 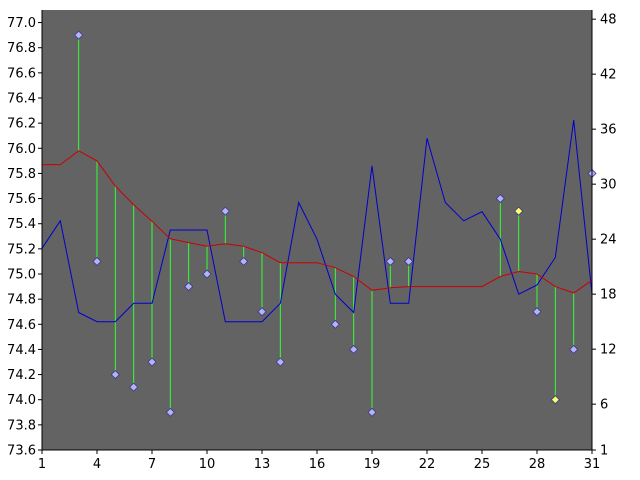 What do you see at coordinates (21, 149) in the screenshot?
I see `left-tick-label: 76.0` at bounding box center [21, 149].